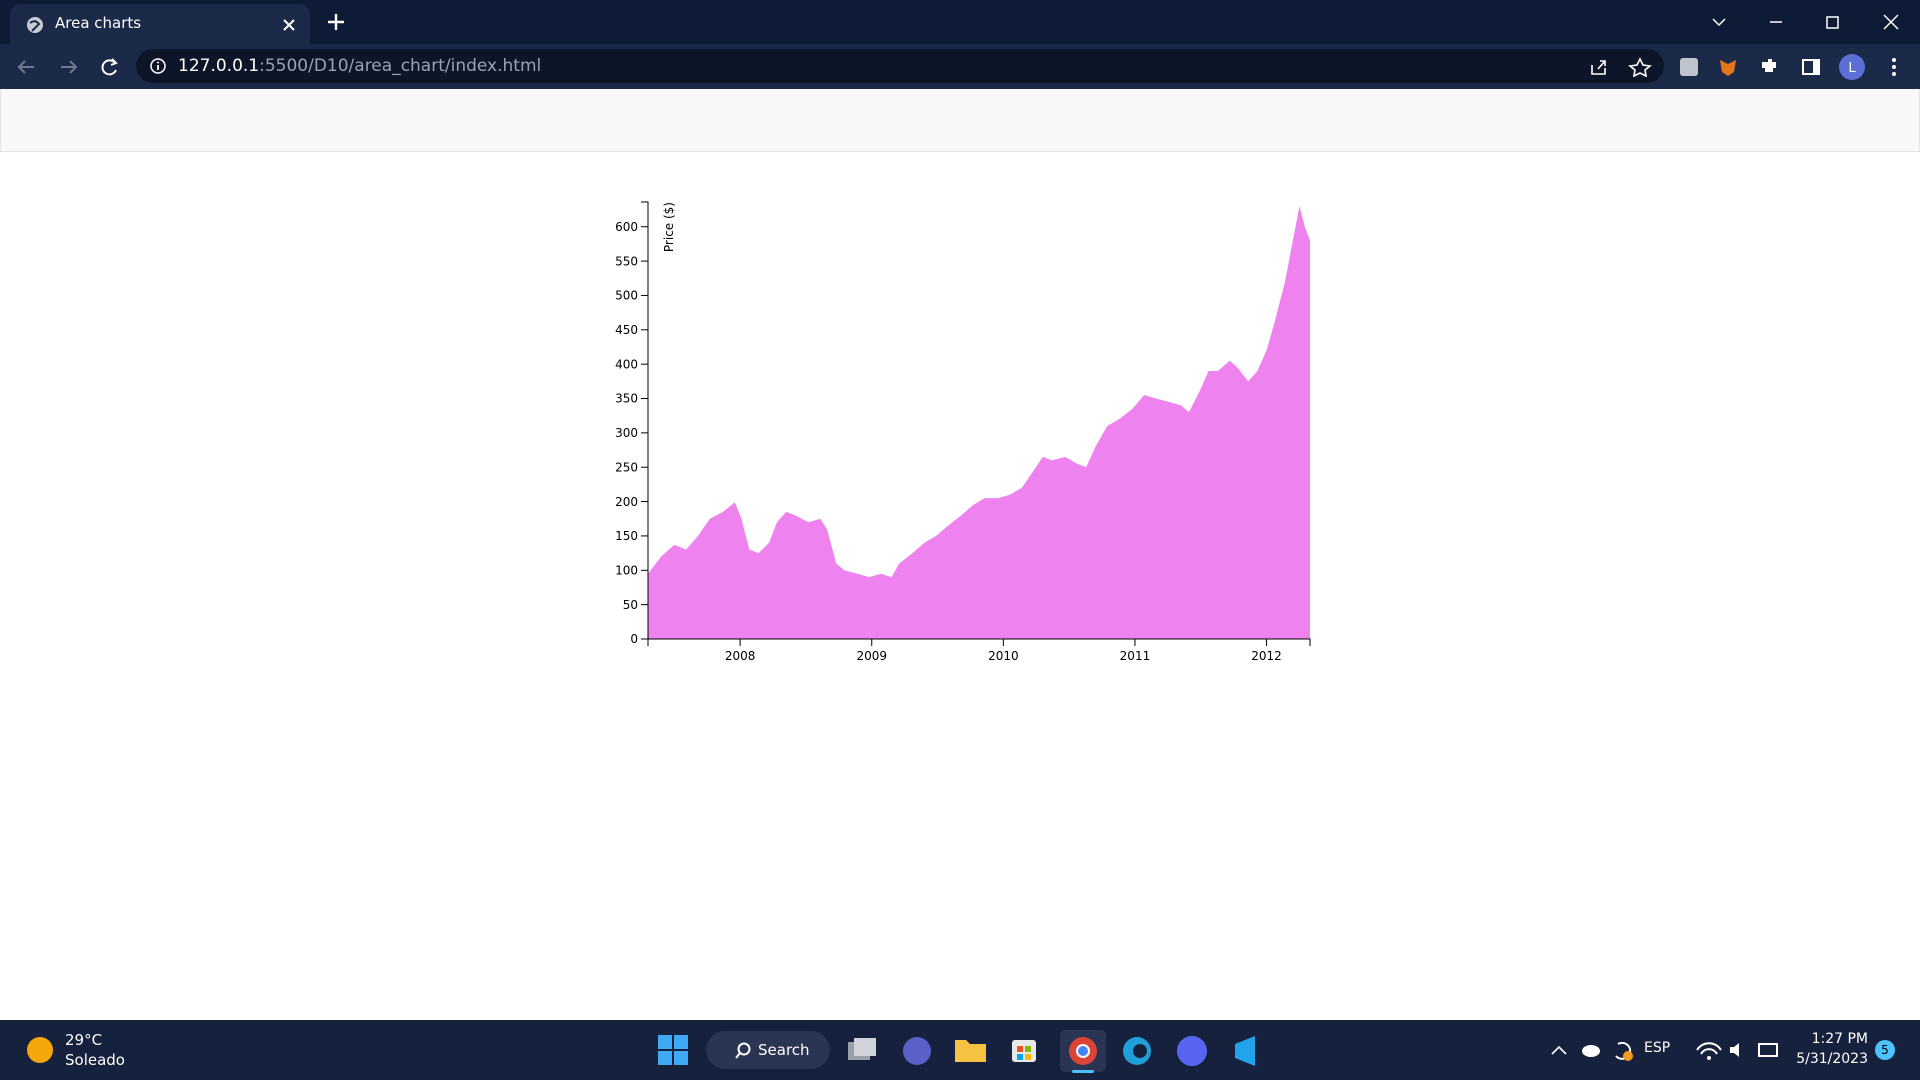 The width and height of the screenshot is (1920, 1080). I want to click on x-tick-label: 2009, so click(871, 656).